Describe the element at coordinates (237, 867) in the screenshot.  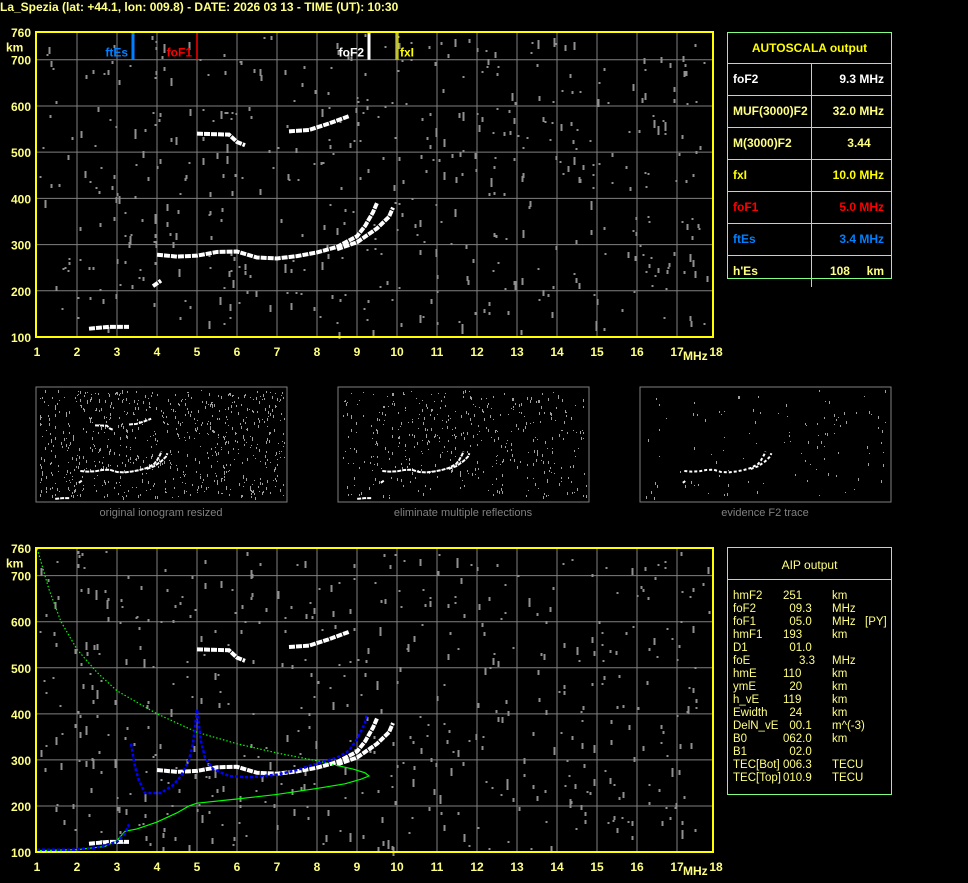
I see `x-tick-label: 6` at that location.